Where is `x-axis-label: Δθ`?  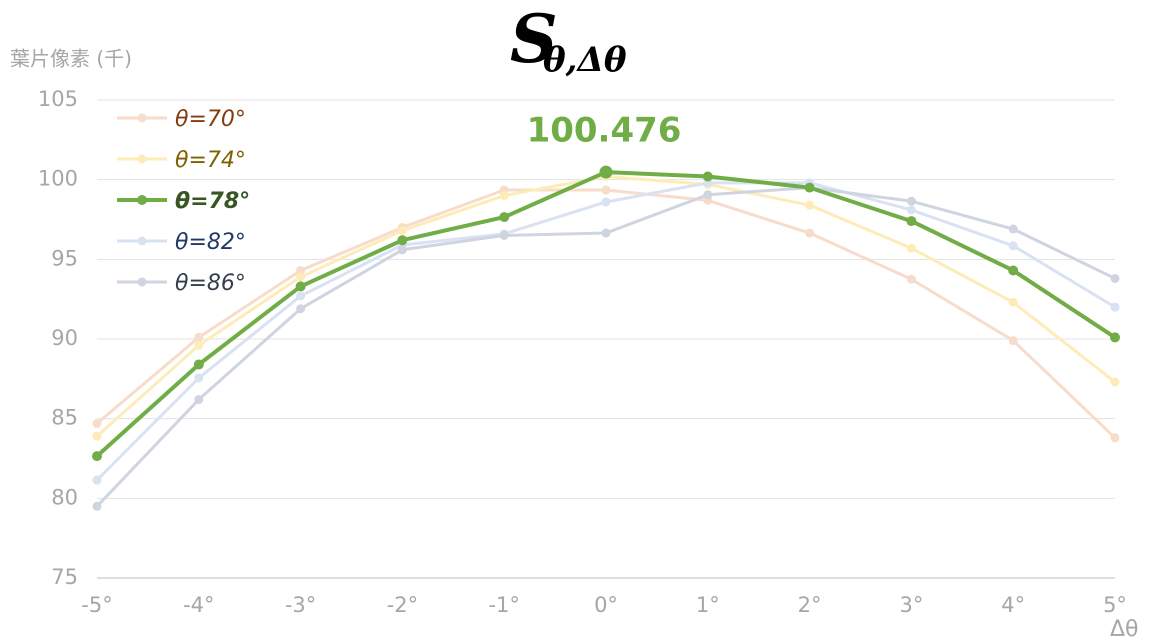 x-axis-label: Δθ is located at coordinates (1124, 629).